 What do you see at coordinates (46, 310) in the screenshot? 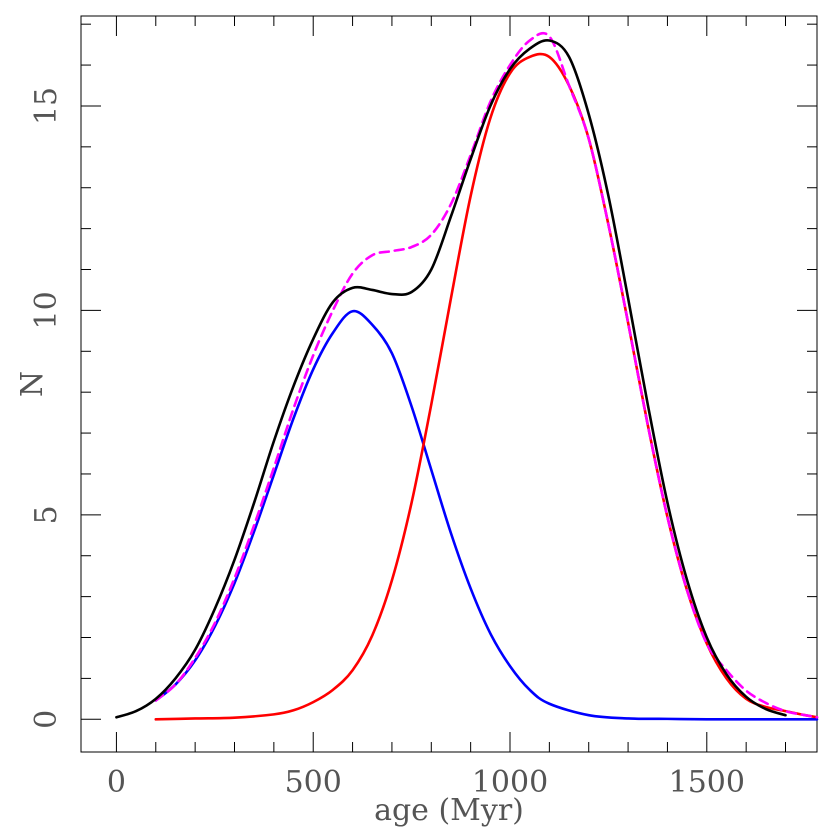
I see `y-tick-label-10: 10` at bounding box center [46, 310].